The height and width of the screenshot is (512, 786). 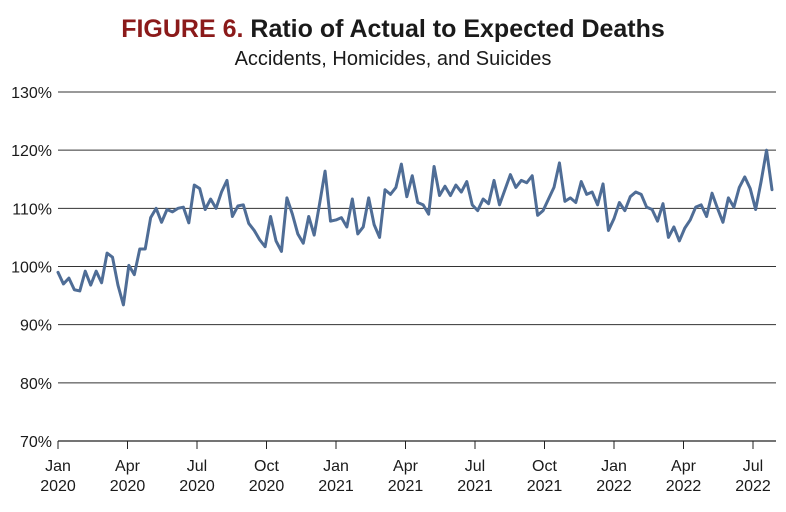 I want to click on y-axis-ticks: 70% 80% 90% 100% 110% 120% 130%, so click(x=31, y=268).